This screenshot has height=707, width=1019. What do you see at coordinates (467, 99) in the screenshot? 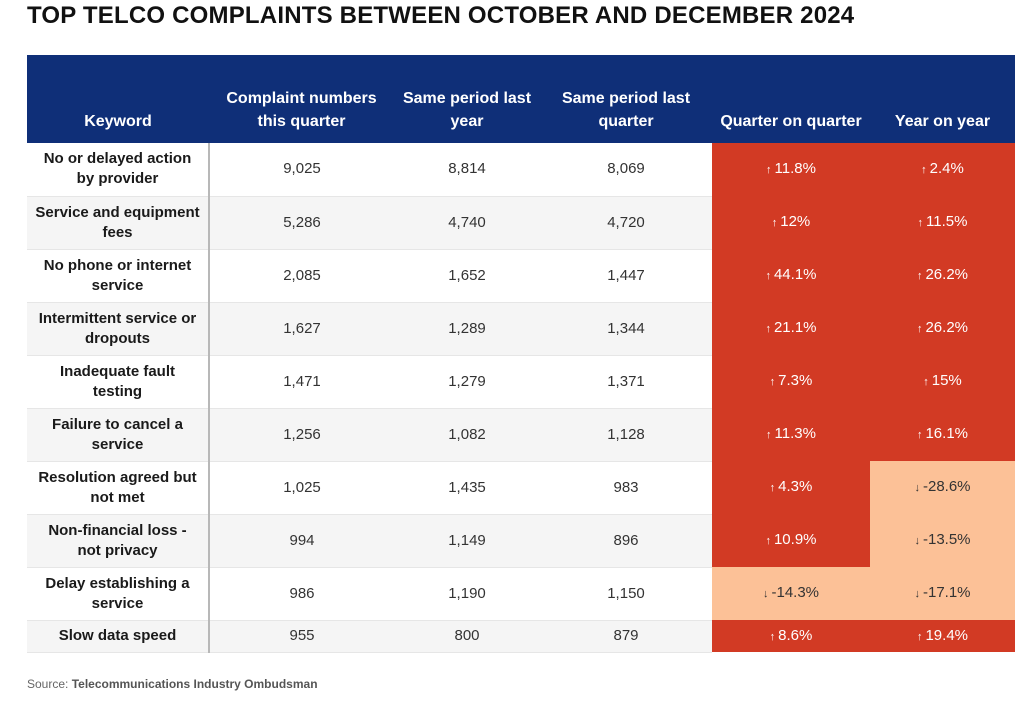
I see `column-header-last-year: Same period last year` at bounding box center [467, 99].